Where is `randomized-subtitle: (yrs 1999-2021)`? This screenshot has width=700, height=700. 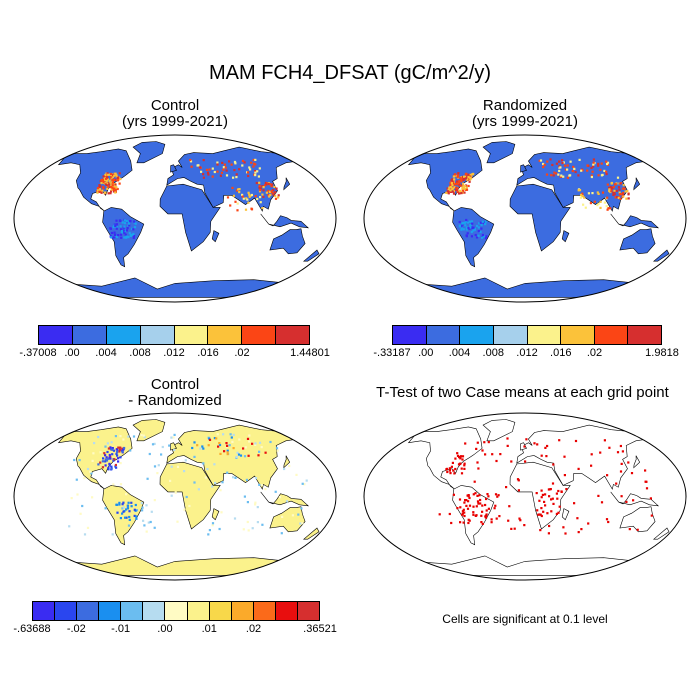
randomized-subtitle: (yrs 1999-2021) is located at coordinates (525, 121).